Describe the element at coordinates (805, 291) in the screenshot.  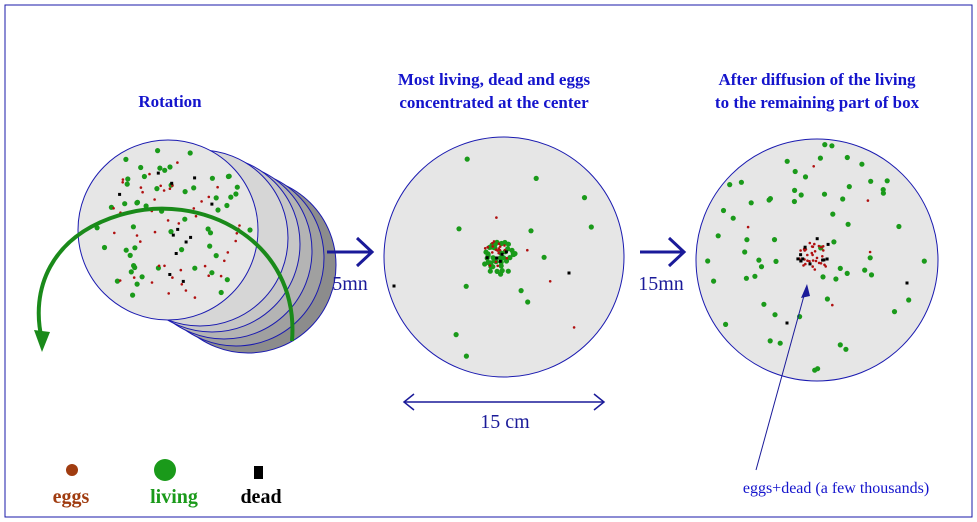
I see `annotation-pointer-head` at that location.